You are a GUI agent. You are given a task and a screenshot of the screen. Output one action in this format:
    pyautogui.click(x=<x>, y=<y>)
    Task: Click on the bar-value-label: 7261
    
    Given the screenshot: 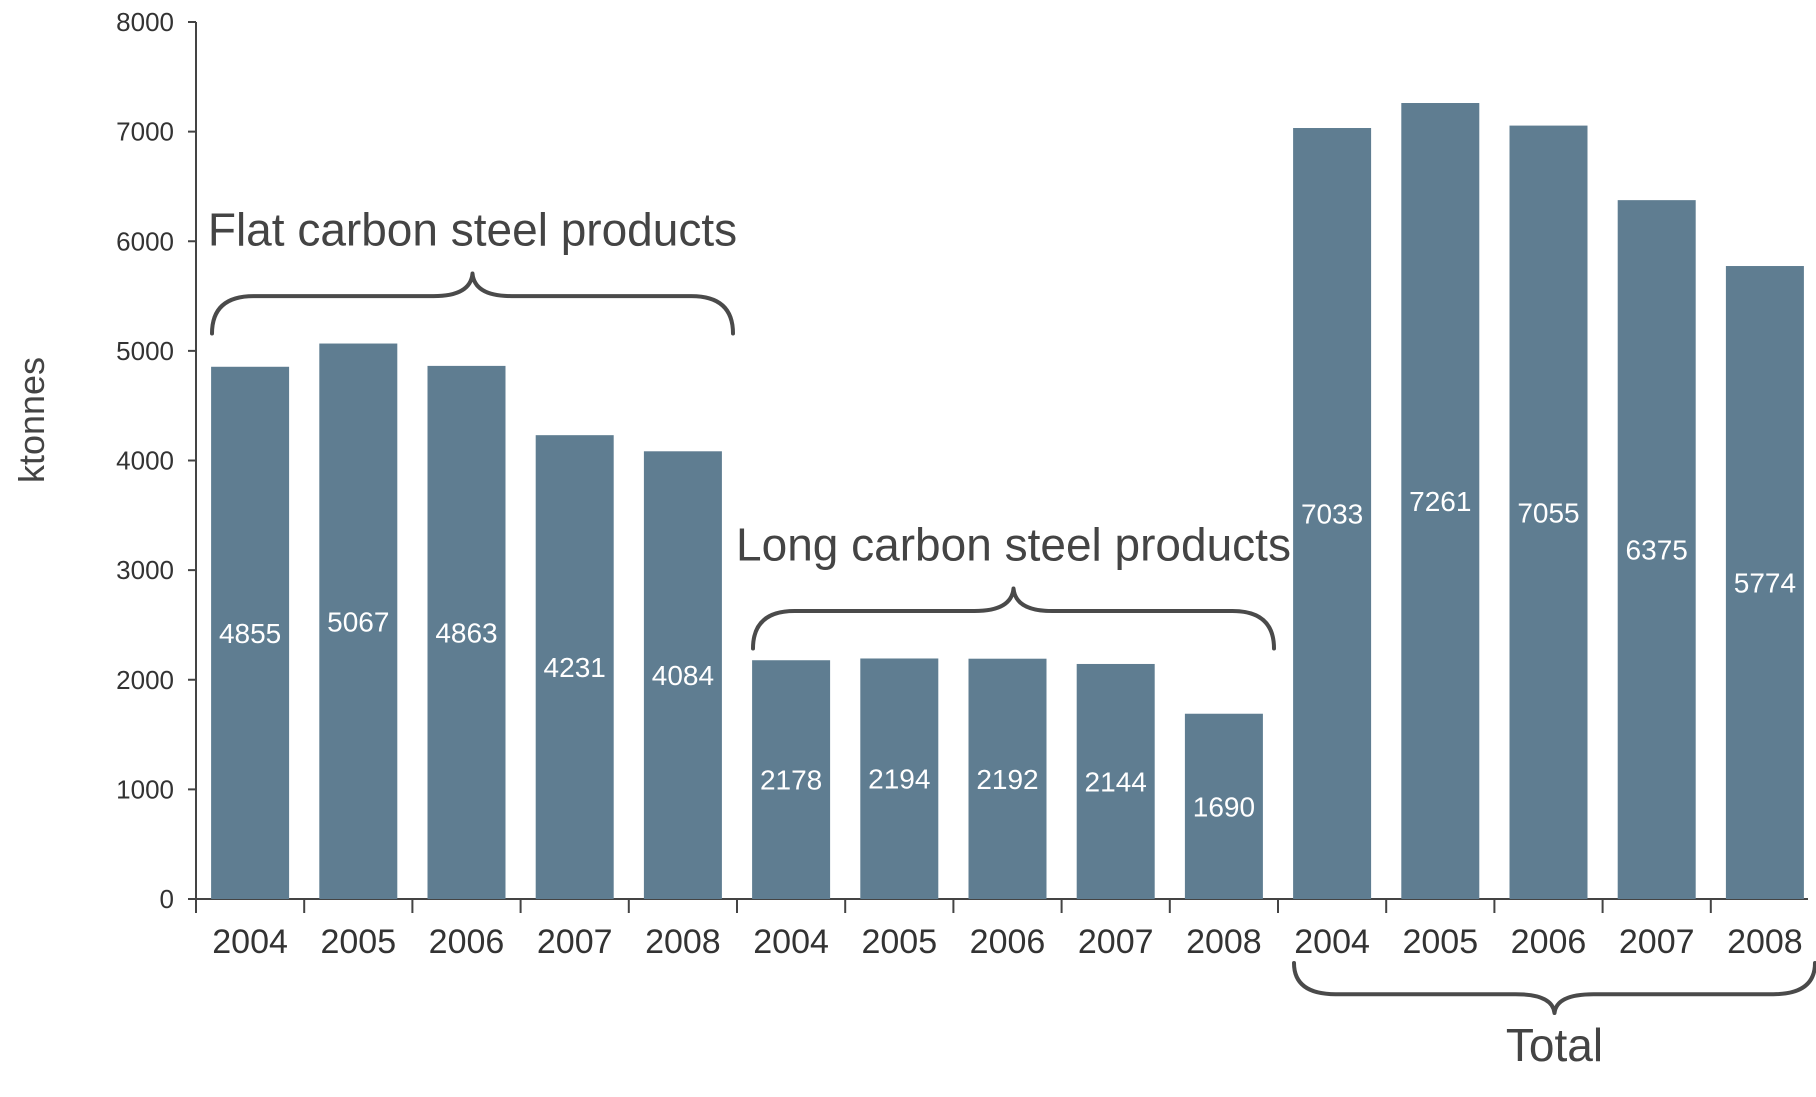 What is the action you would take?
    pyautogui.click(x=1440, y=501)
    